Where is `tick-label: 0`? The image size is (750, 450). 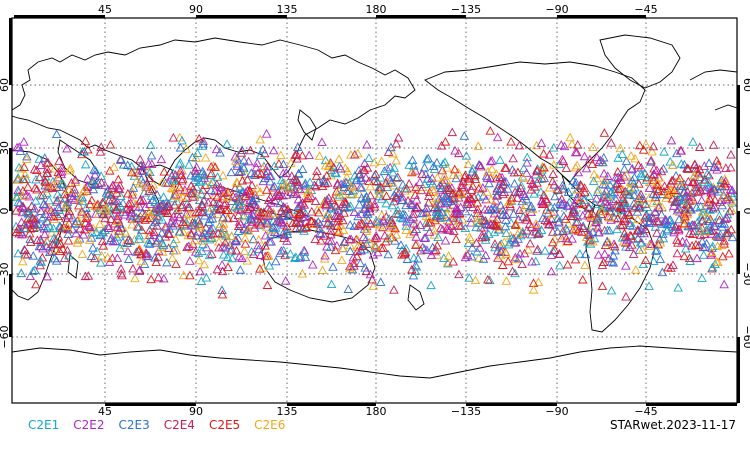
tick-label: 0 is located at coordinates (745, 211).